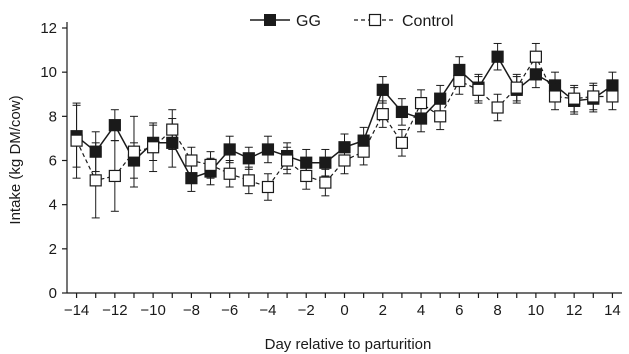 This screenshot has height=354, width=629. Describe the element at coordinates (76, 310) in the screenshot. I see `x-tick-label: −14` at that location.